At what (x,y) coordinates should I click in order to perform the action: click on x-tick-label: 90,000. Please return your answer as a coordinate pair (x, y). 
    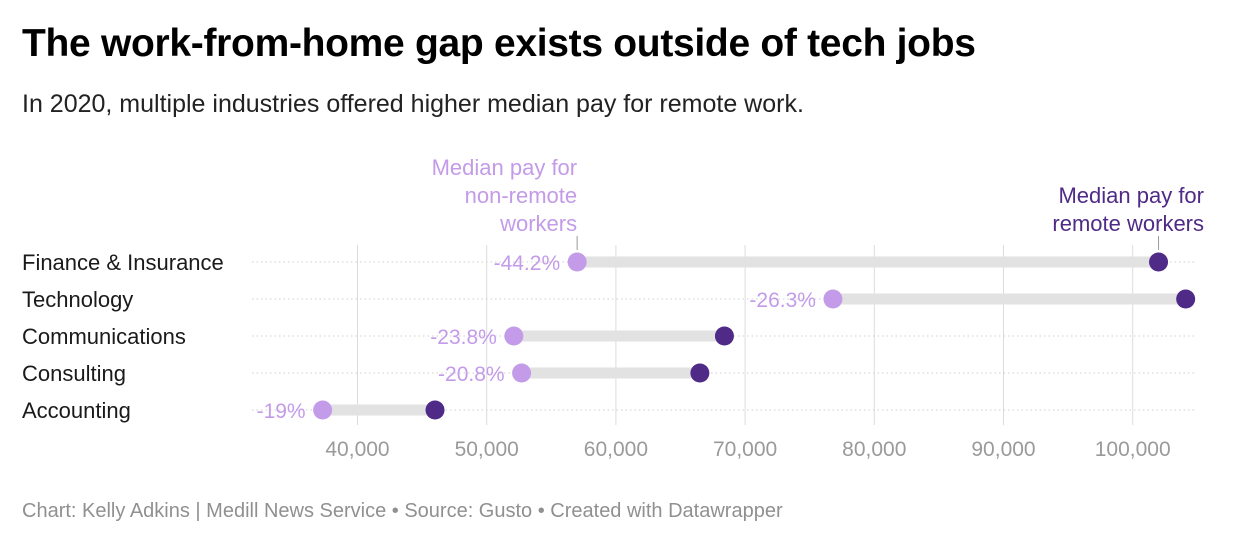
    Looking at the image, I should click on (1003, 449).